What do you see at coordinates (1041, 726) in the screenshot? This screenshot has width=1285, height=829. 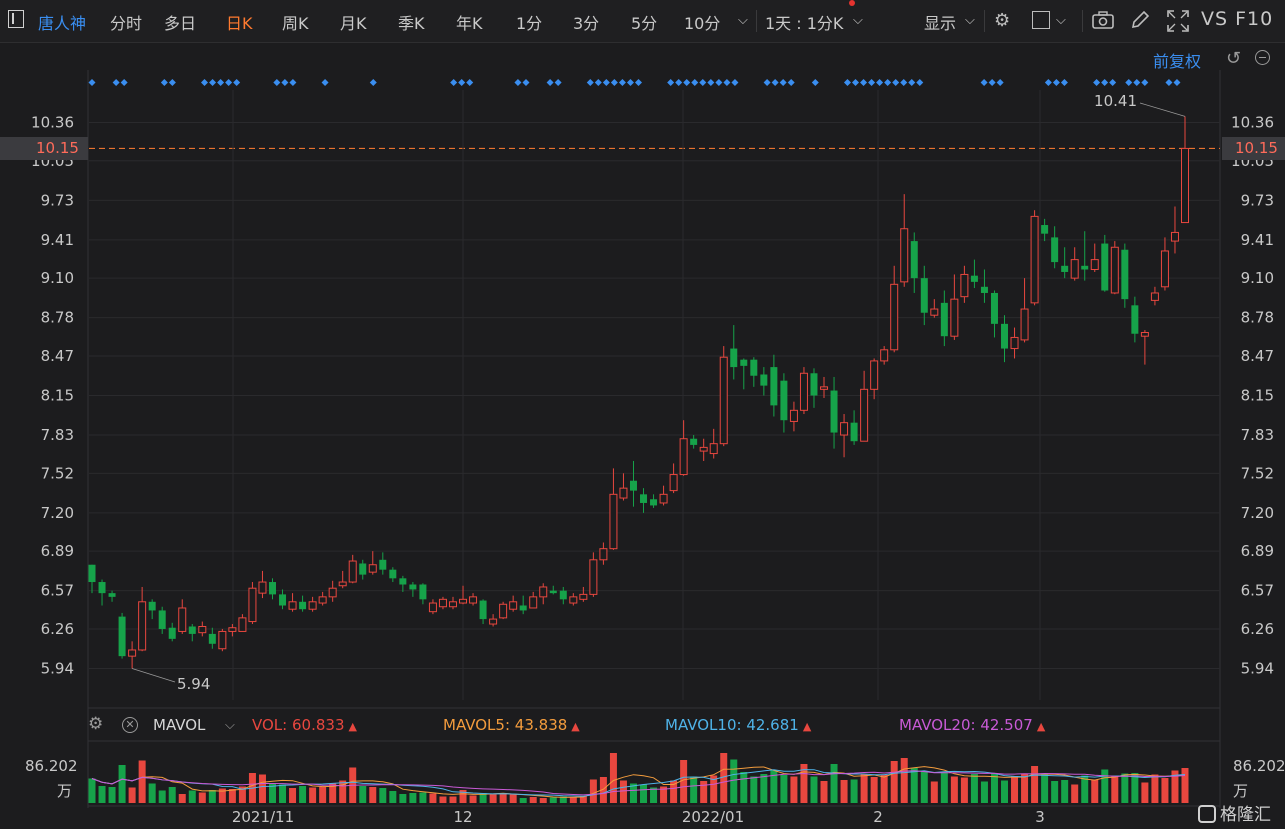 I see `up-arrow-icon: ▲` at bounding box center [1041, 726].